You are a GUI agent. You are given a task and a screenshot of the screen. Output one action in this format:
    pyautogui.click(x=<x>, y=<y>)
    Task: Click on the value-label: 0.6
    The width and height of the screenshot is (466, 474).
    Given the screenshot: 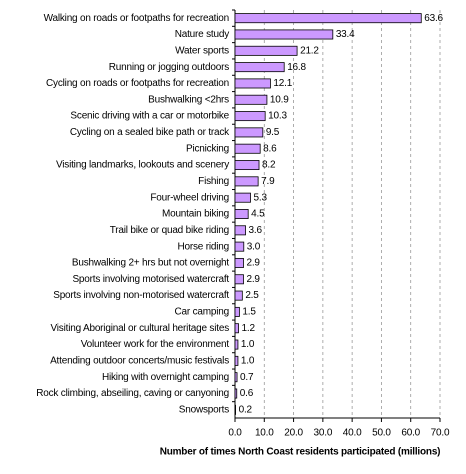 What is the action you would take?
    pyautogui.click(x=247, y=393)
    